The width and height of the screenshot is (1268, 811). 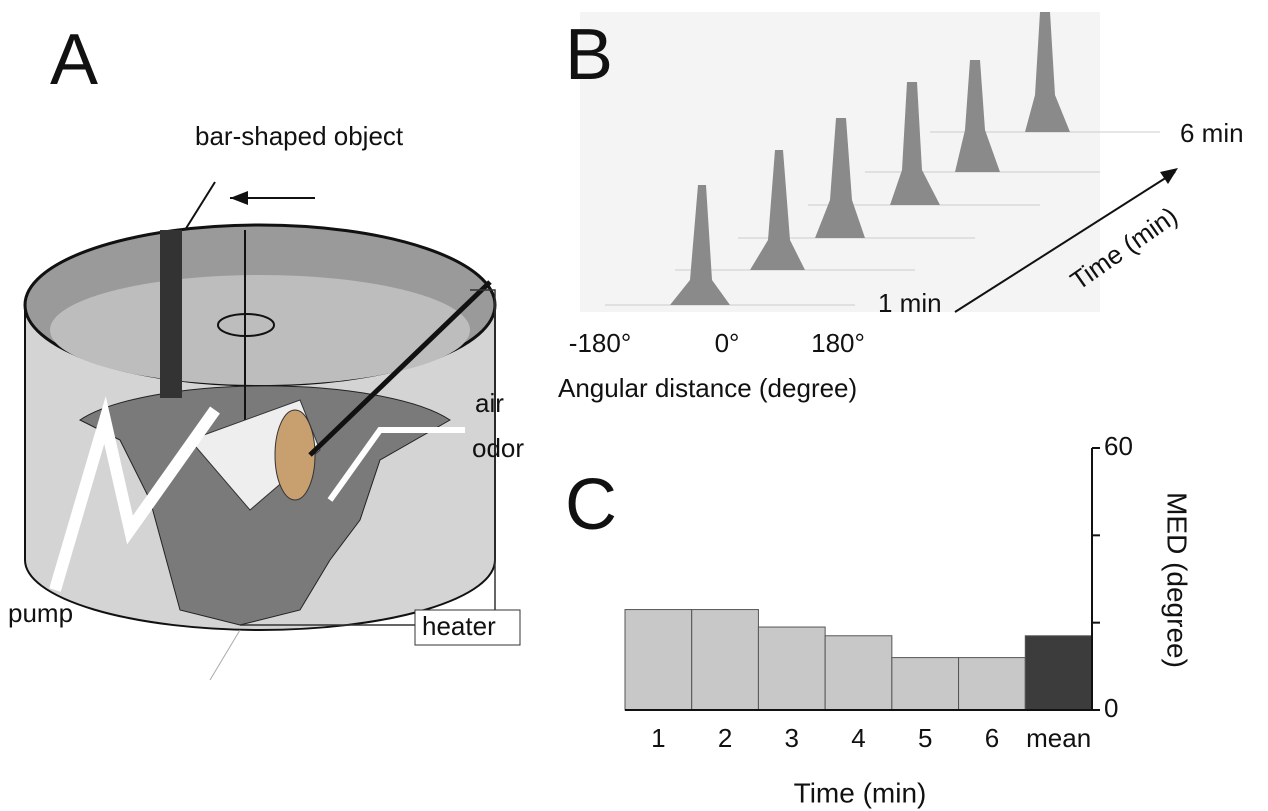 What do you see at coordinates (858, 738) in the screenshot?
I see `x-tick-label: 4` at bounding box center [858, 738].